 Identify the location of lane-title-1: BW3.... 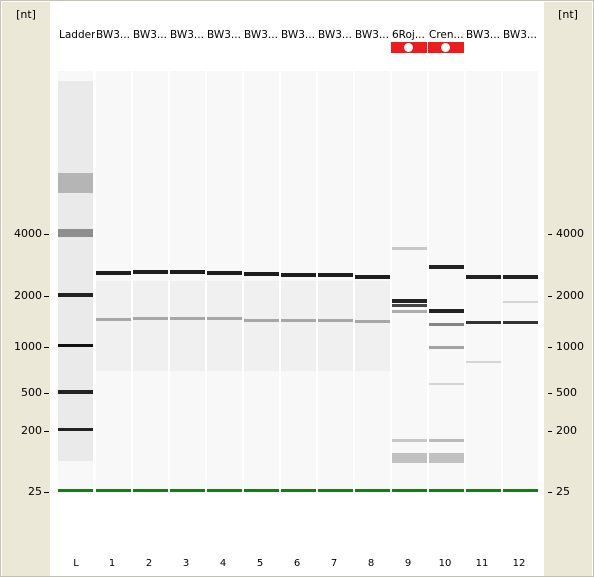
(113, 35).